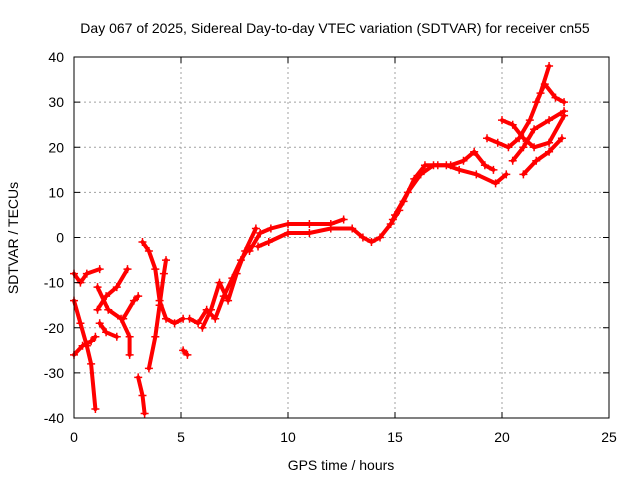 The image size is (640, 480). What do you see at coordinates (54, 328) in the screenshot?
I see `y-tick-label: -20` at bounding box center [54, 328].